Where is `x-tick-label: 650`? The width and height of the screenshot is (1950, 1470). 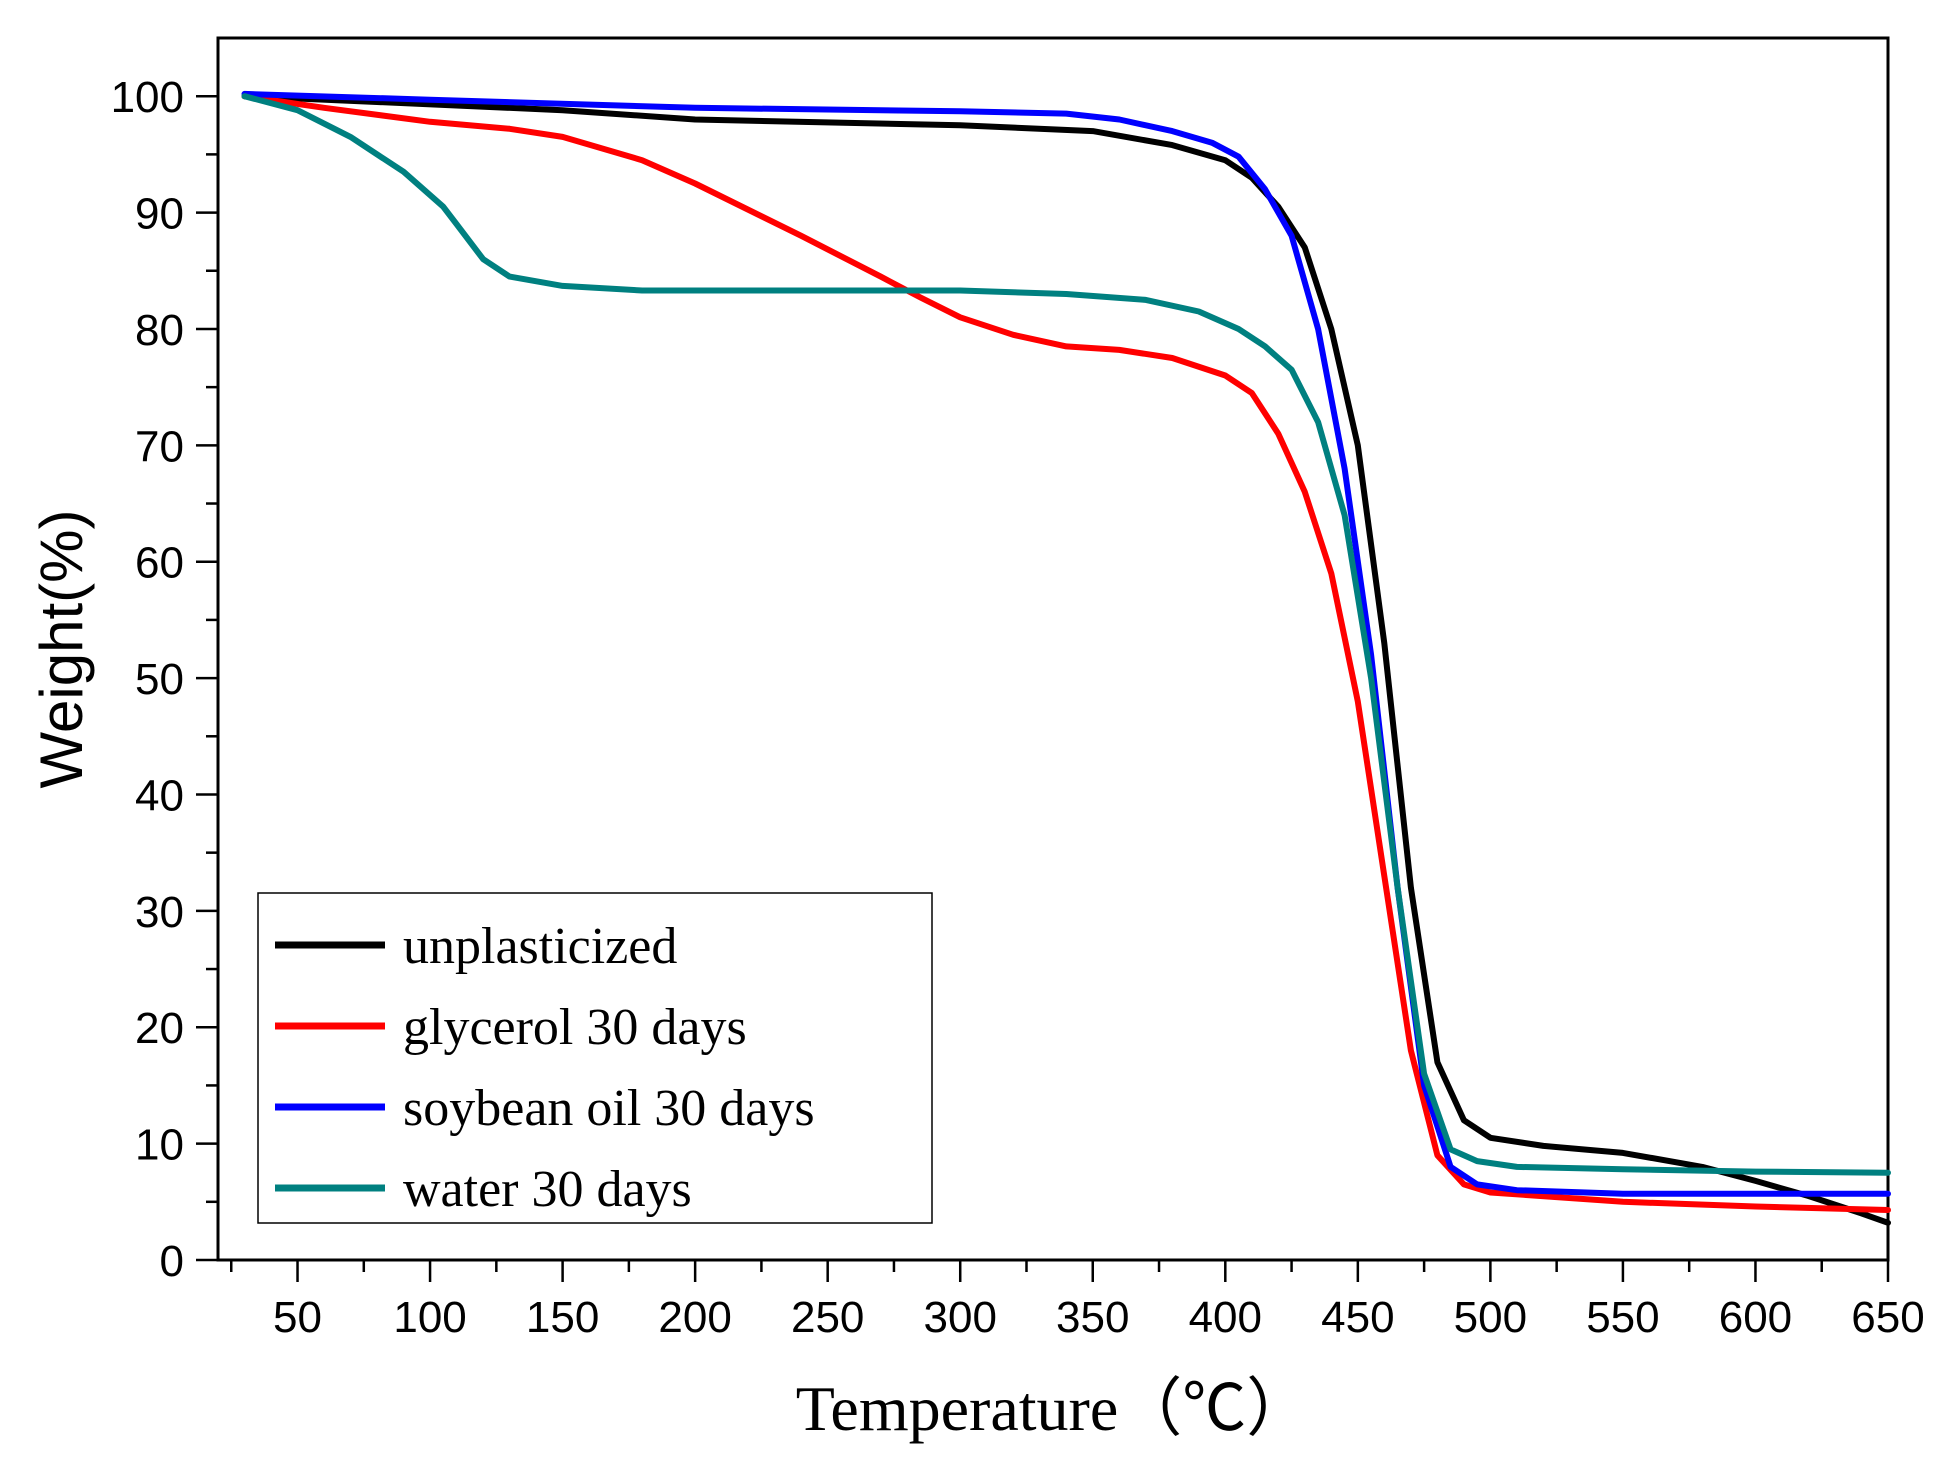
x-tick-label: 650 is located at coordinates (1887, 1317).